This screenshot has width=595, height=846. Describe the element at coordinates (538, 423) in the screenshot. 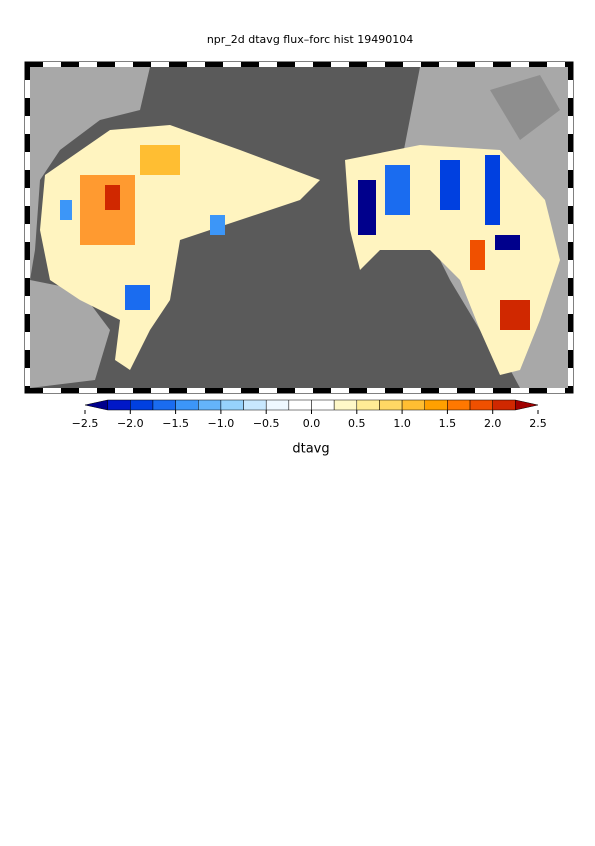

I see `colorbar-tick-label: 2.5` at that location.